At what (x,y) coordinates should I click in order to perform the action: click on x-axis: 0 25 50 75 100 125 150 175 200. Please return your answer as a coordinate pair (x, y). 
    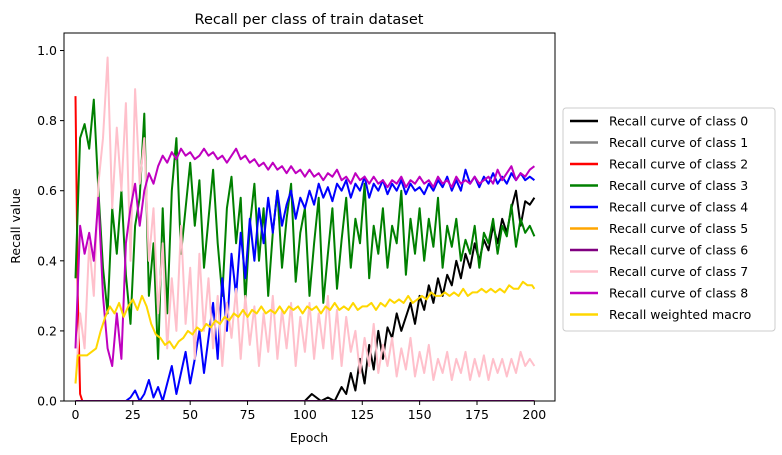
    Looking at the image, I should click on (308, 411).